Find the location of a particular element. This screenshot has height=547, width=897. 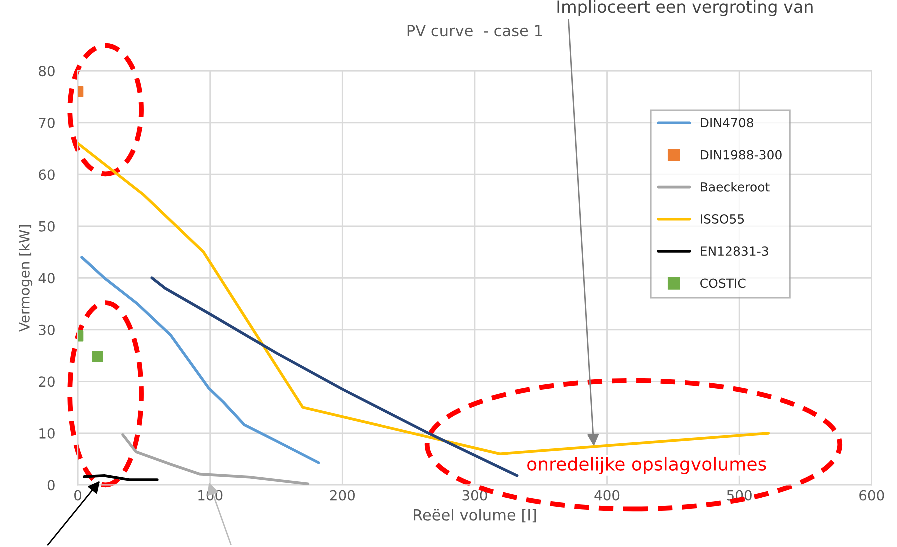

y-tick-label: 50 is located at coordinates (47, 226).